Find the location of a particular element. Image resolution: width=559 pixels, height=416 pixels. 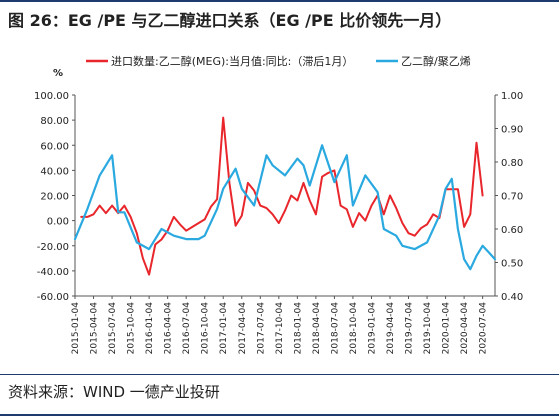

right-tick-label: 0.80 is located at coordinates (512, 163).